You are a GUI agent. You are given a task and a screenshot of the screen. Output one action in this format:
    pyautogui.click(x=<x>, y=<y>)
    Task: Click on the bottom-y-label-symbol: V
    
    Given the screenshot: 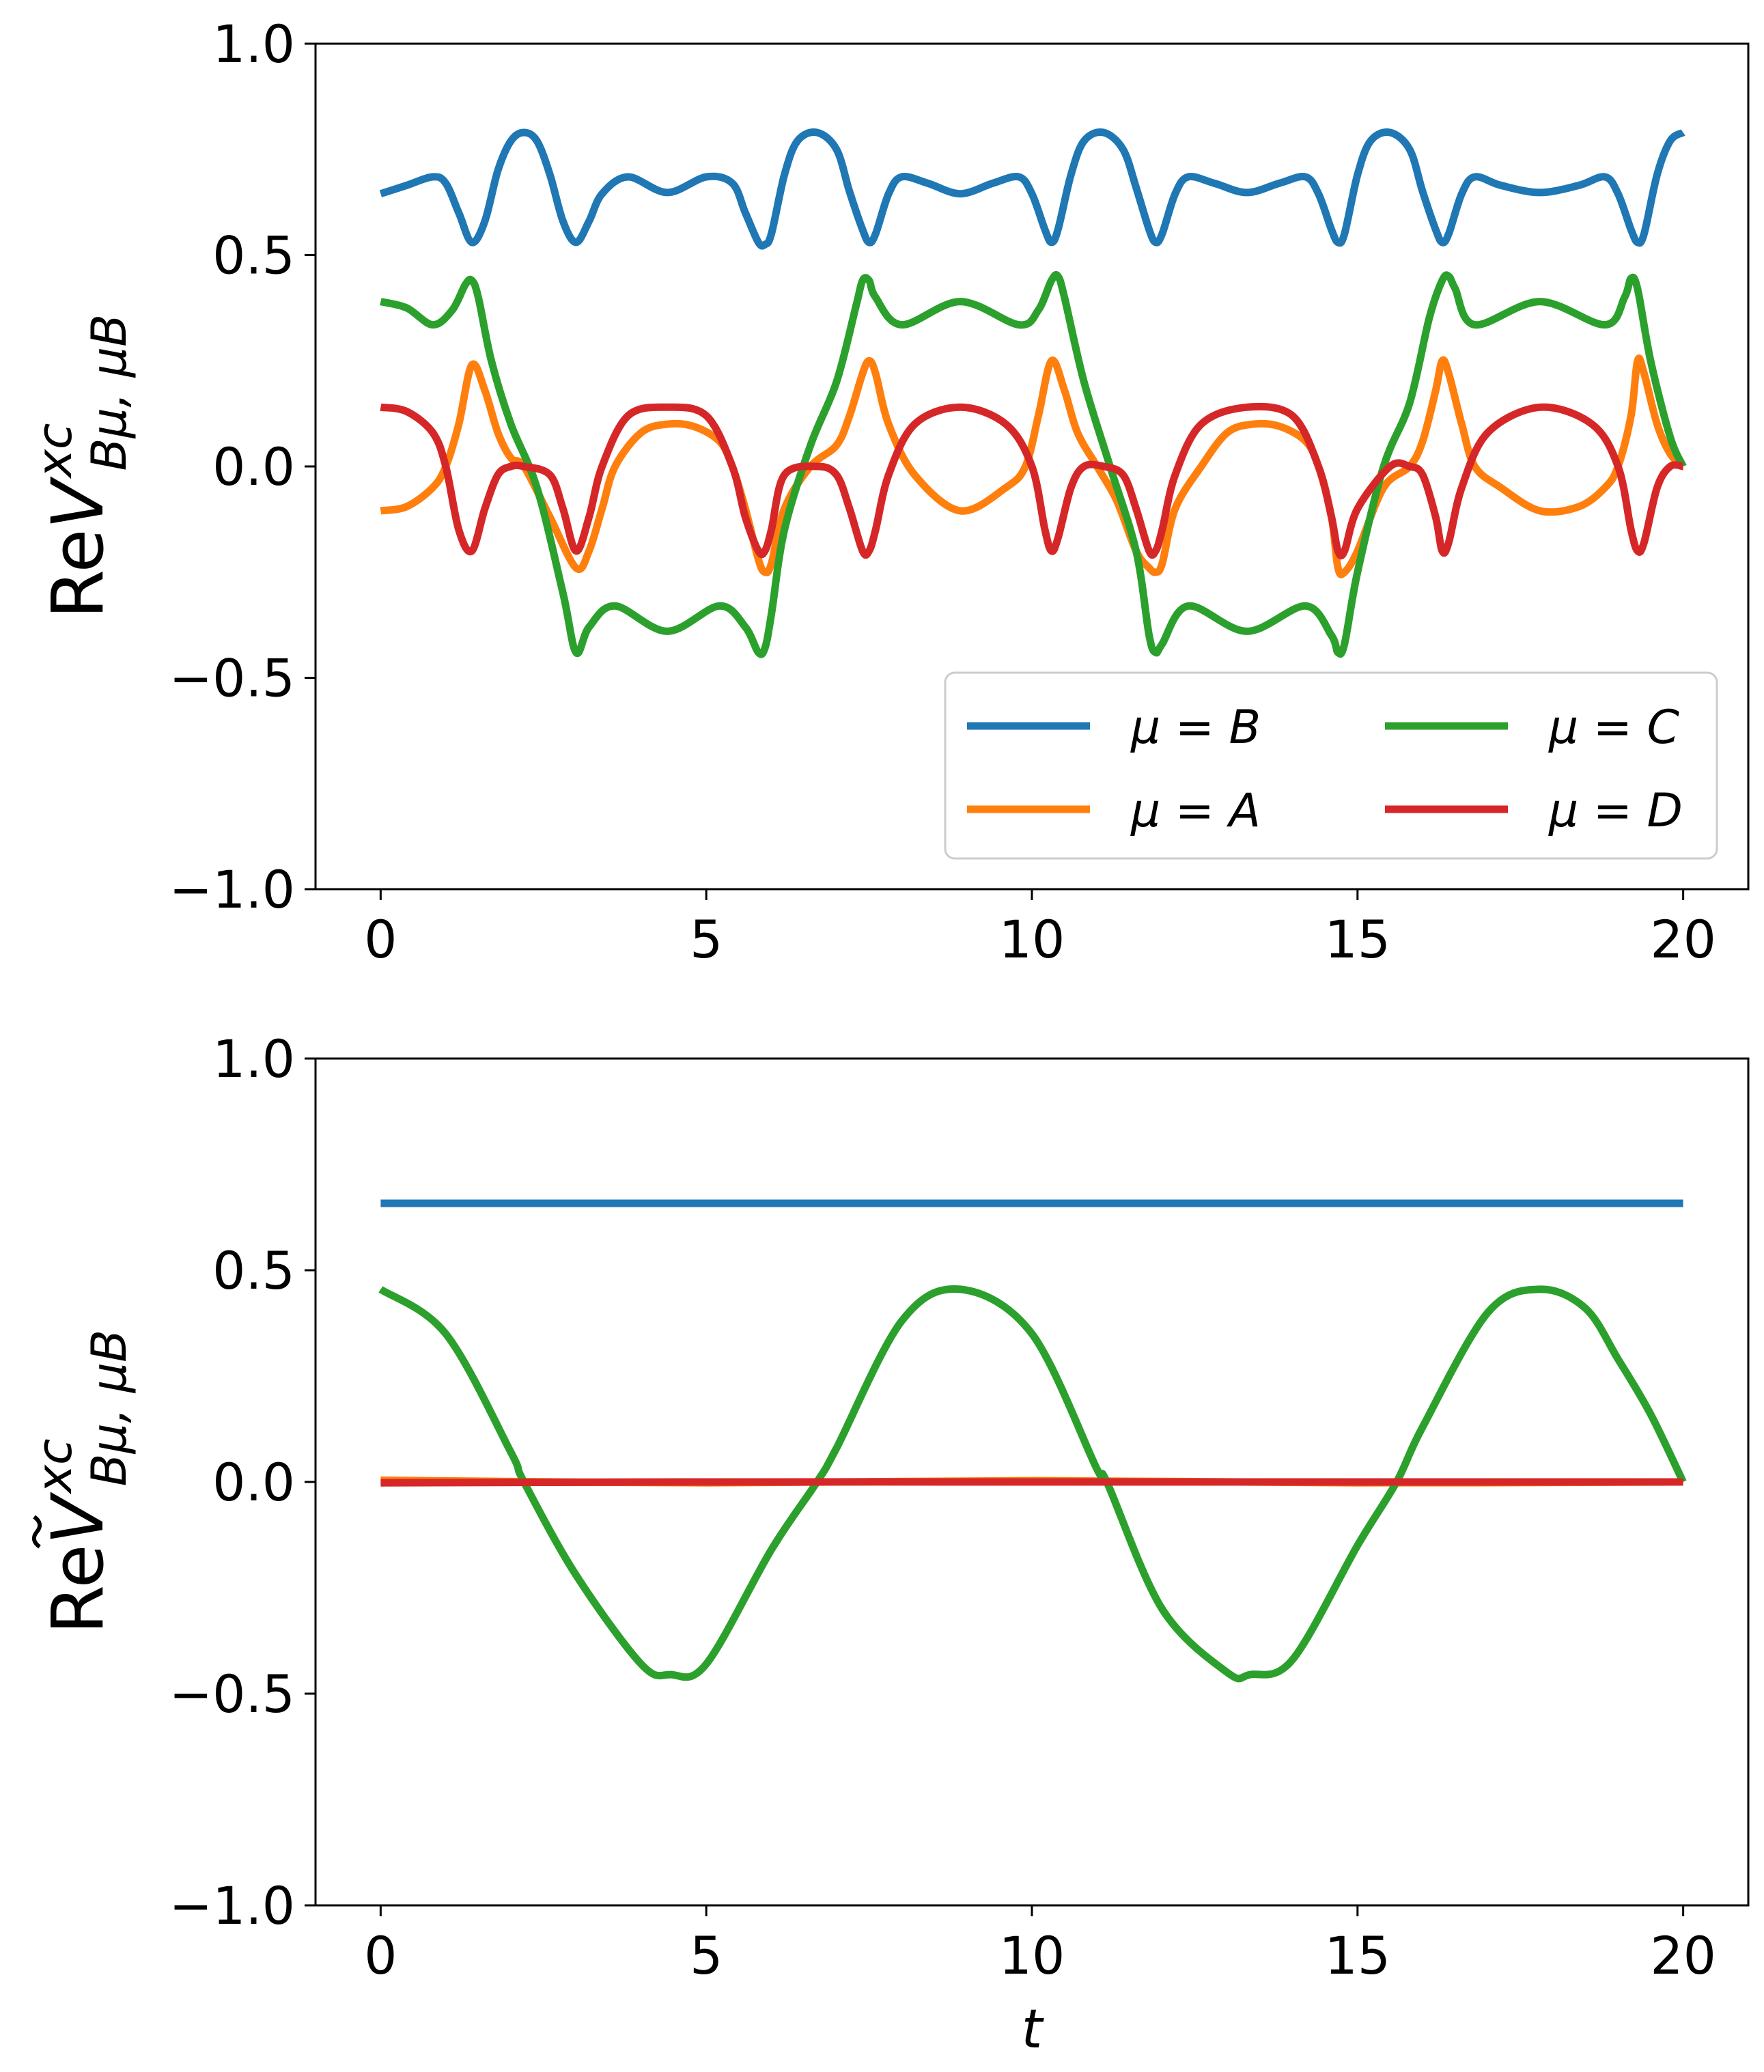 What is the action you would take?
    pyautogui.click(x=78, y=1518)
    